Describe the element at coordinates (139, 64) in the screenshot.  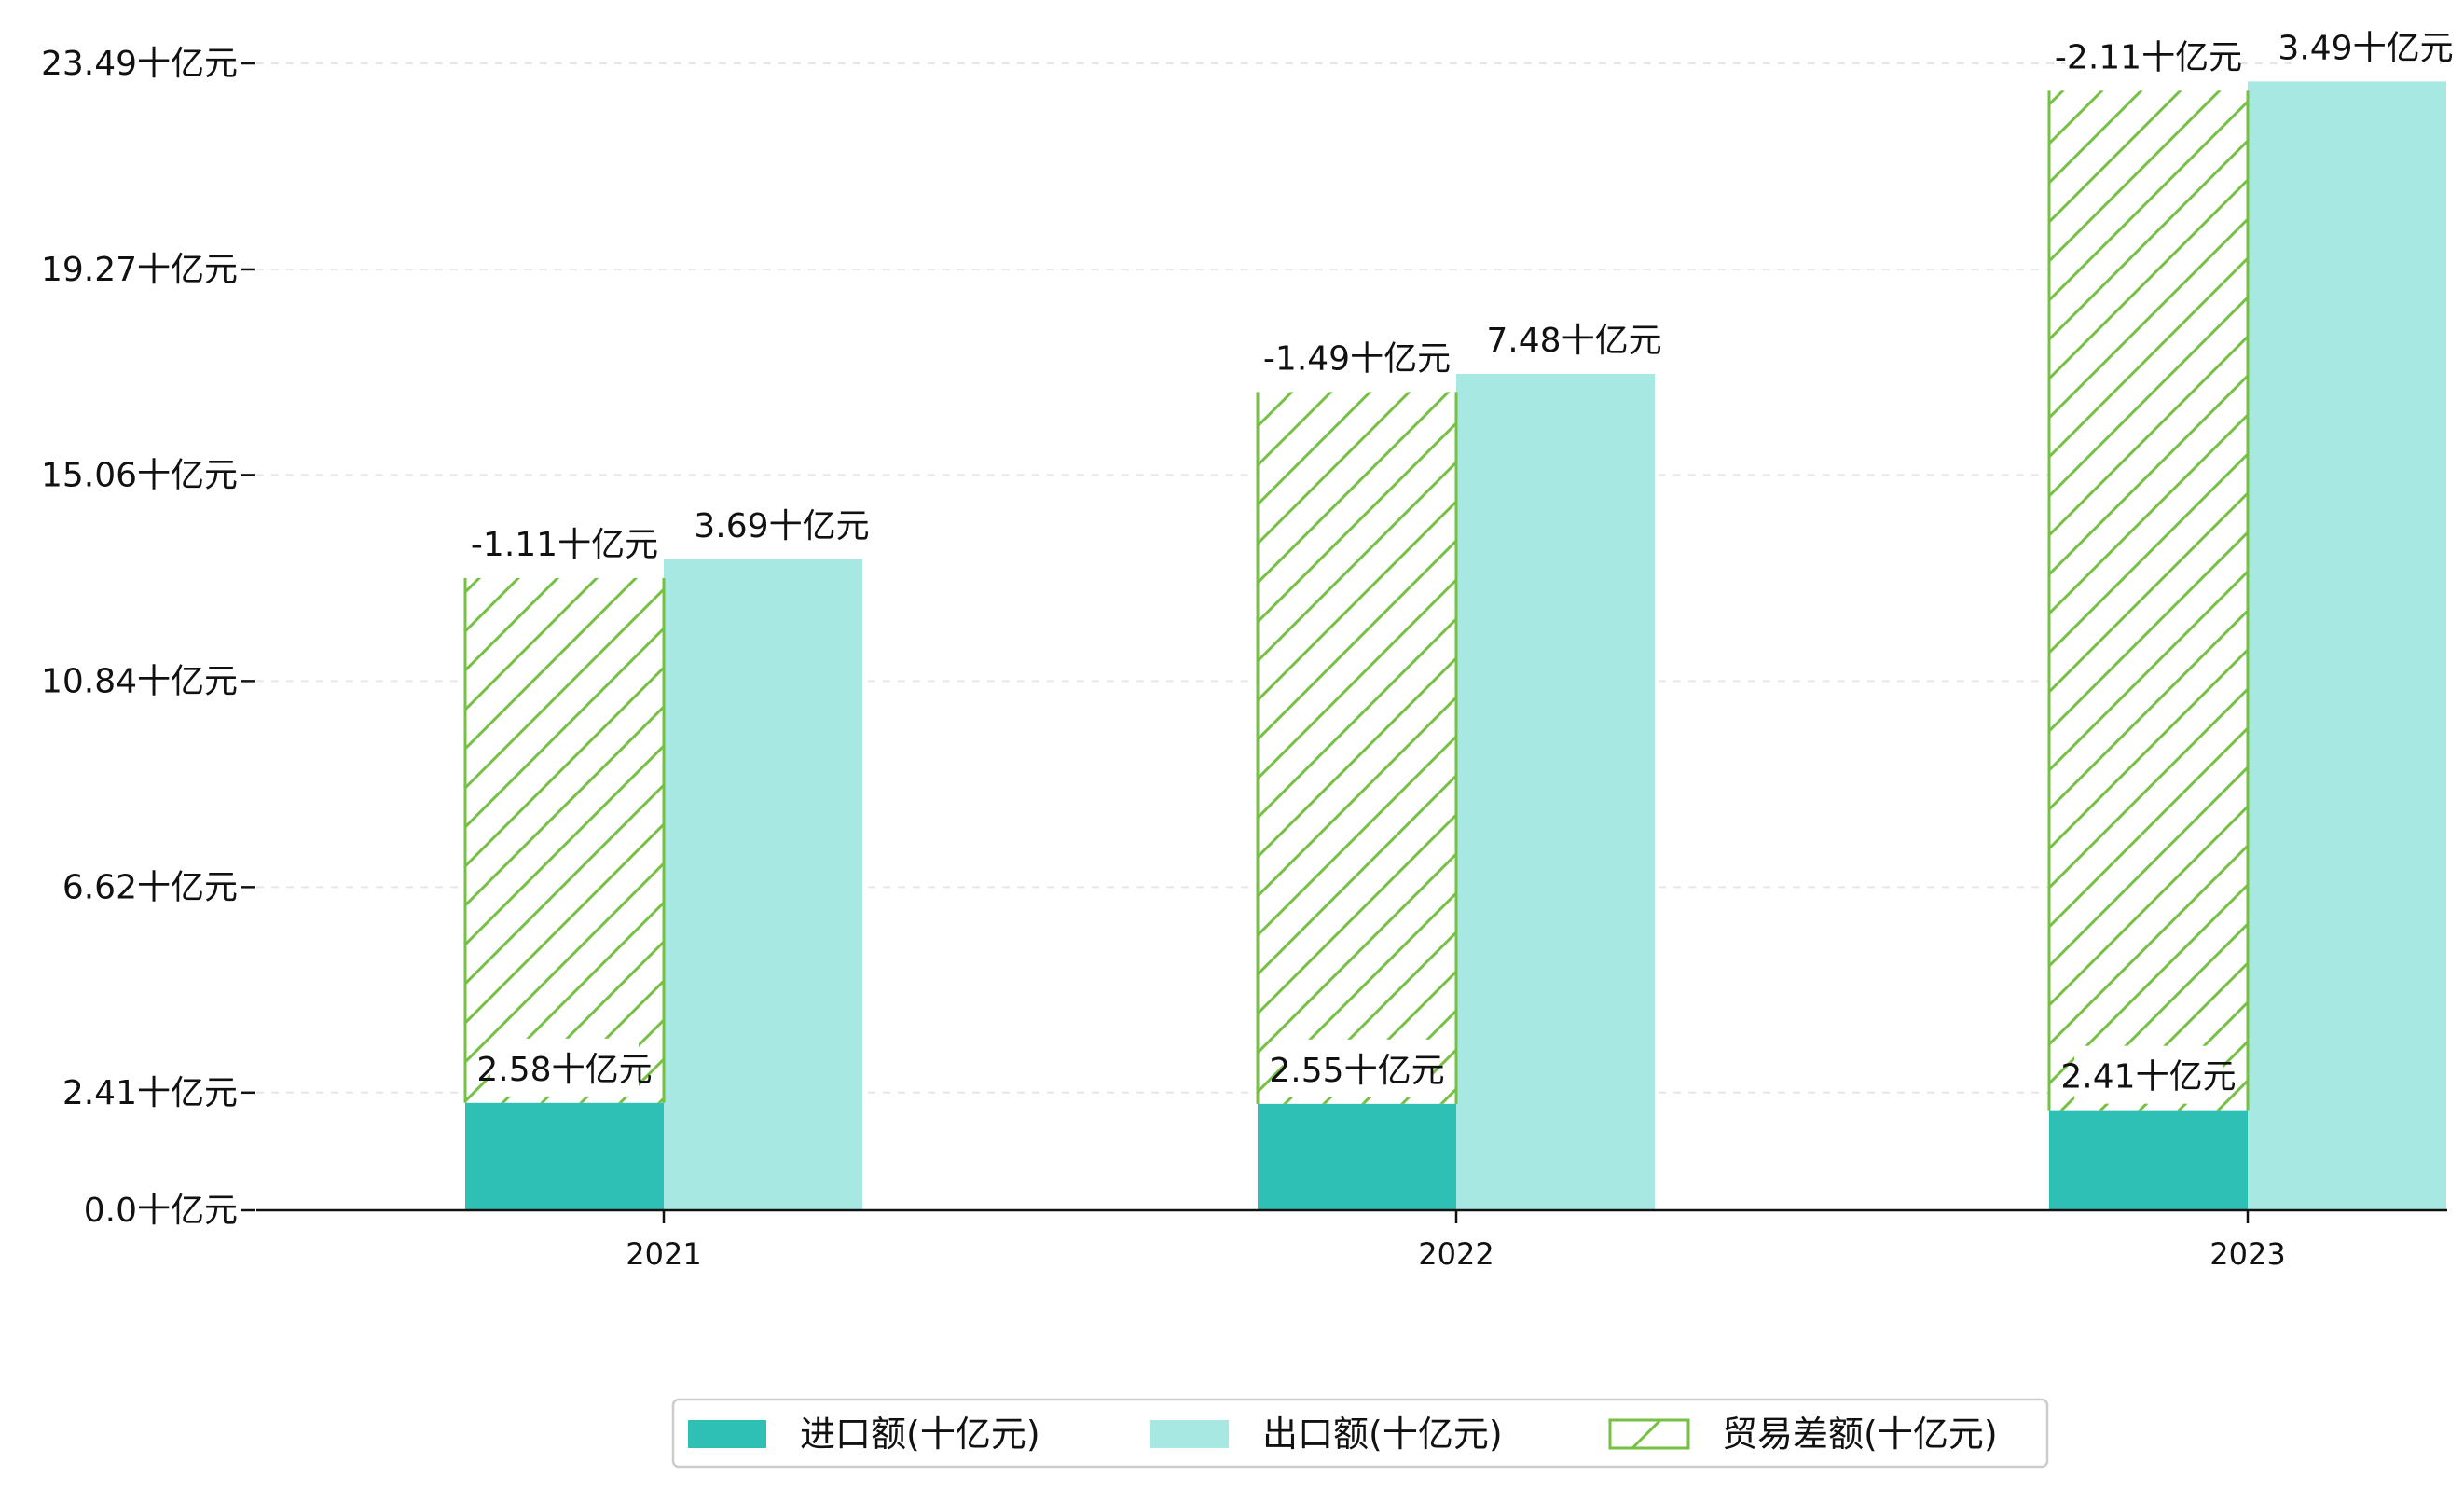
I see `y-tick-label: 23.49十亿元` at that location.